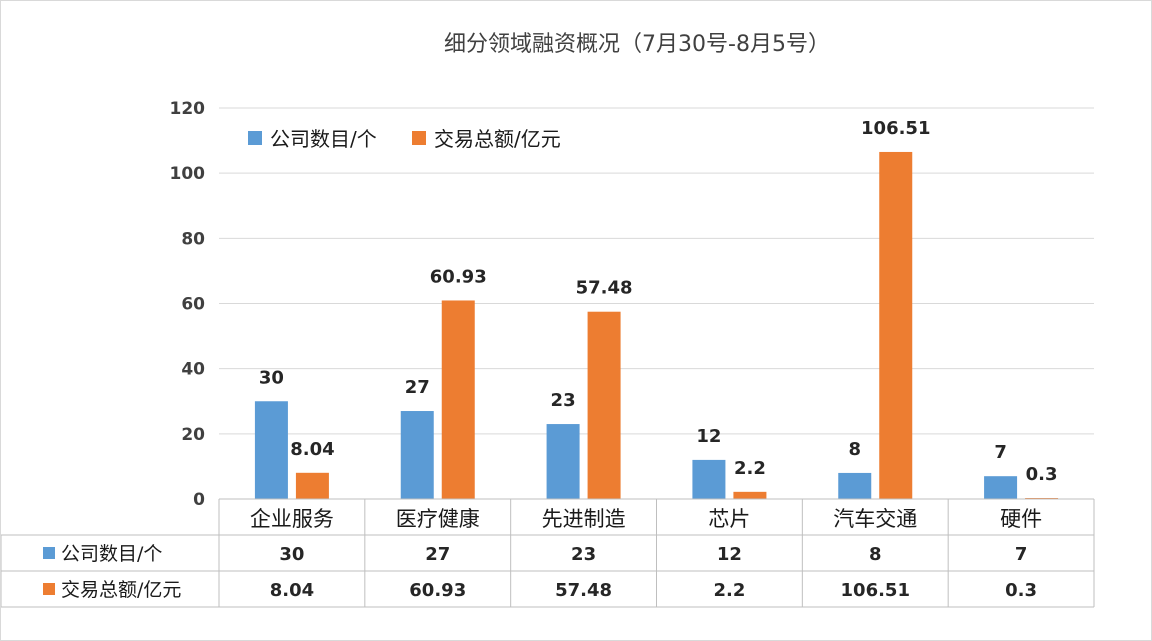 The width and height of the screenshot is (1152, 641). I want to click on y-tick-label: 60, so click(193, 305).